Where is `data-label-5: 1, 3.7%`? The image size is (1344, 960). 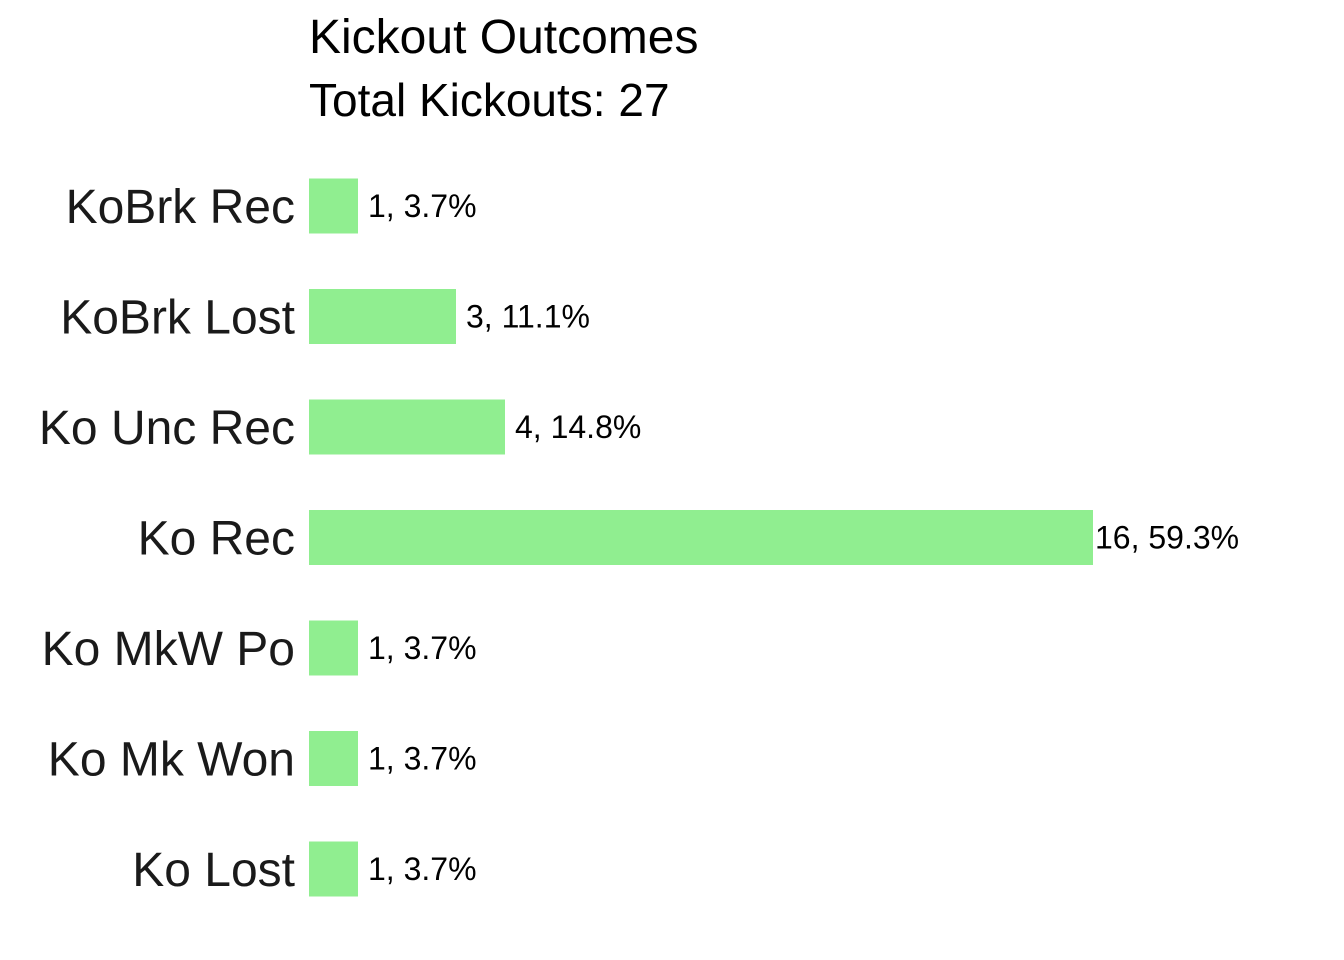
data-label-5: 1, 3.7% is located at coordinates (422, 759).